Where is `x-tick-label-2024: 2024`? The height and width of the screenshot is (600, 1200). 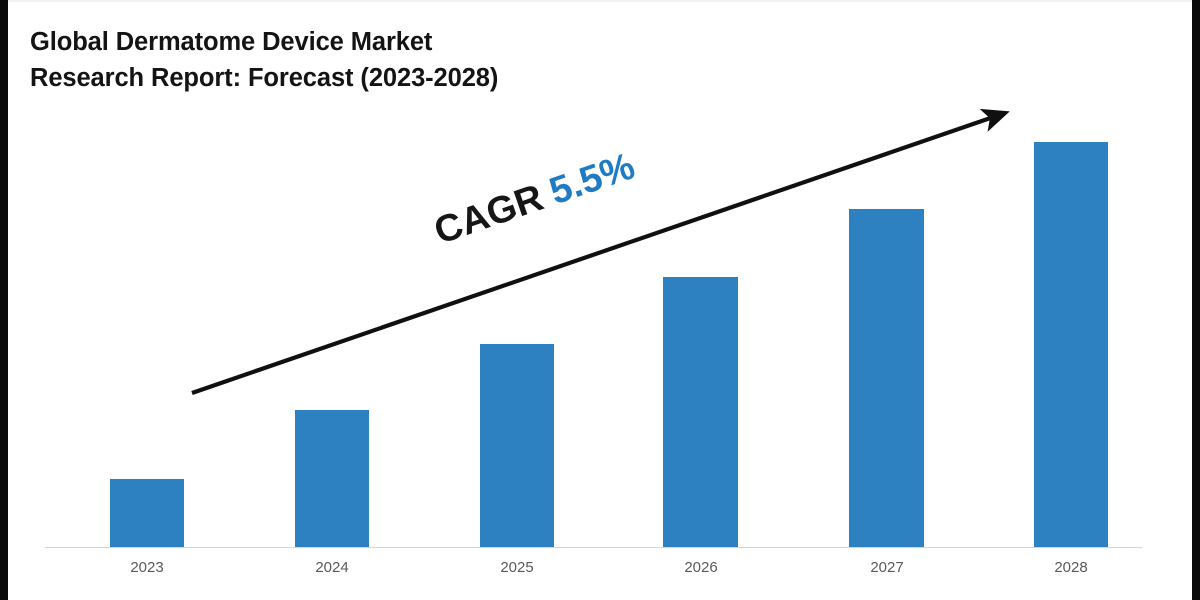
x-tick-label-2024: 2024 is located at coordinates (332, 567).